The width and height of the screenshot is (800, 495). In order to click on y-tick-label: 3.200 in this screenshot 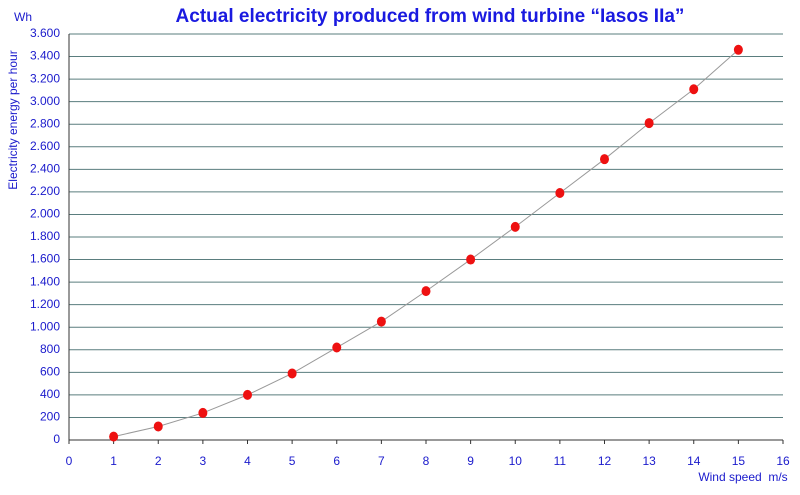, I will do `click(45, 78)`.